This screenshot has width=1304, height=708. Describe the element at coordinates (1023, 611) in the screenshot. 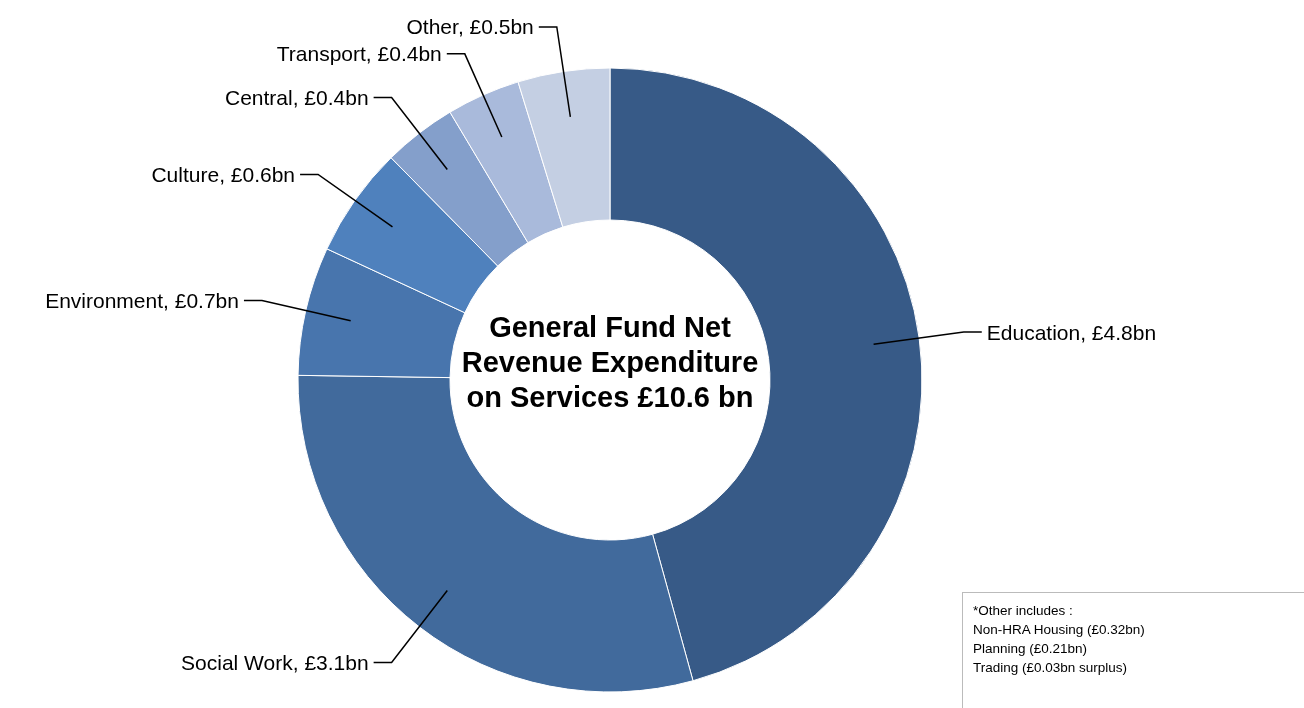

I see `text: *Other includes :` at that location.